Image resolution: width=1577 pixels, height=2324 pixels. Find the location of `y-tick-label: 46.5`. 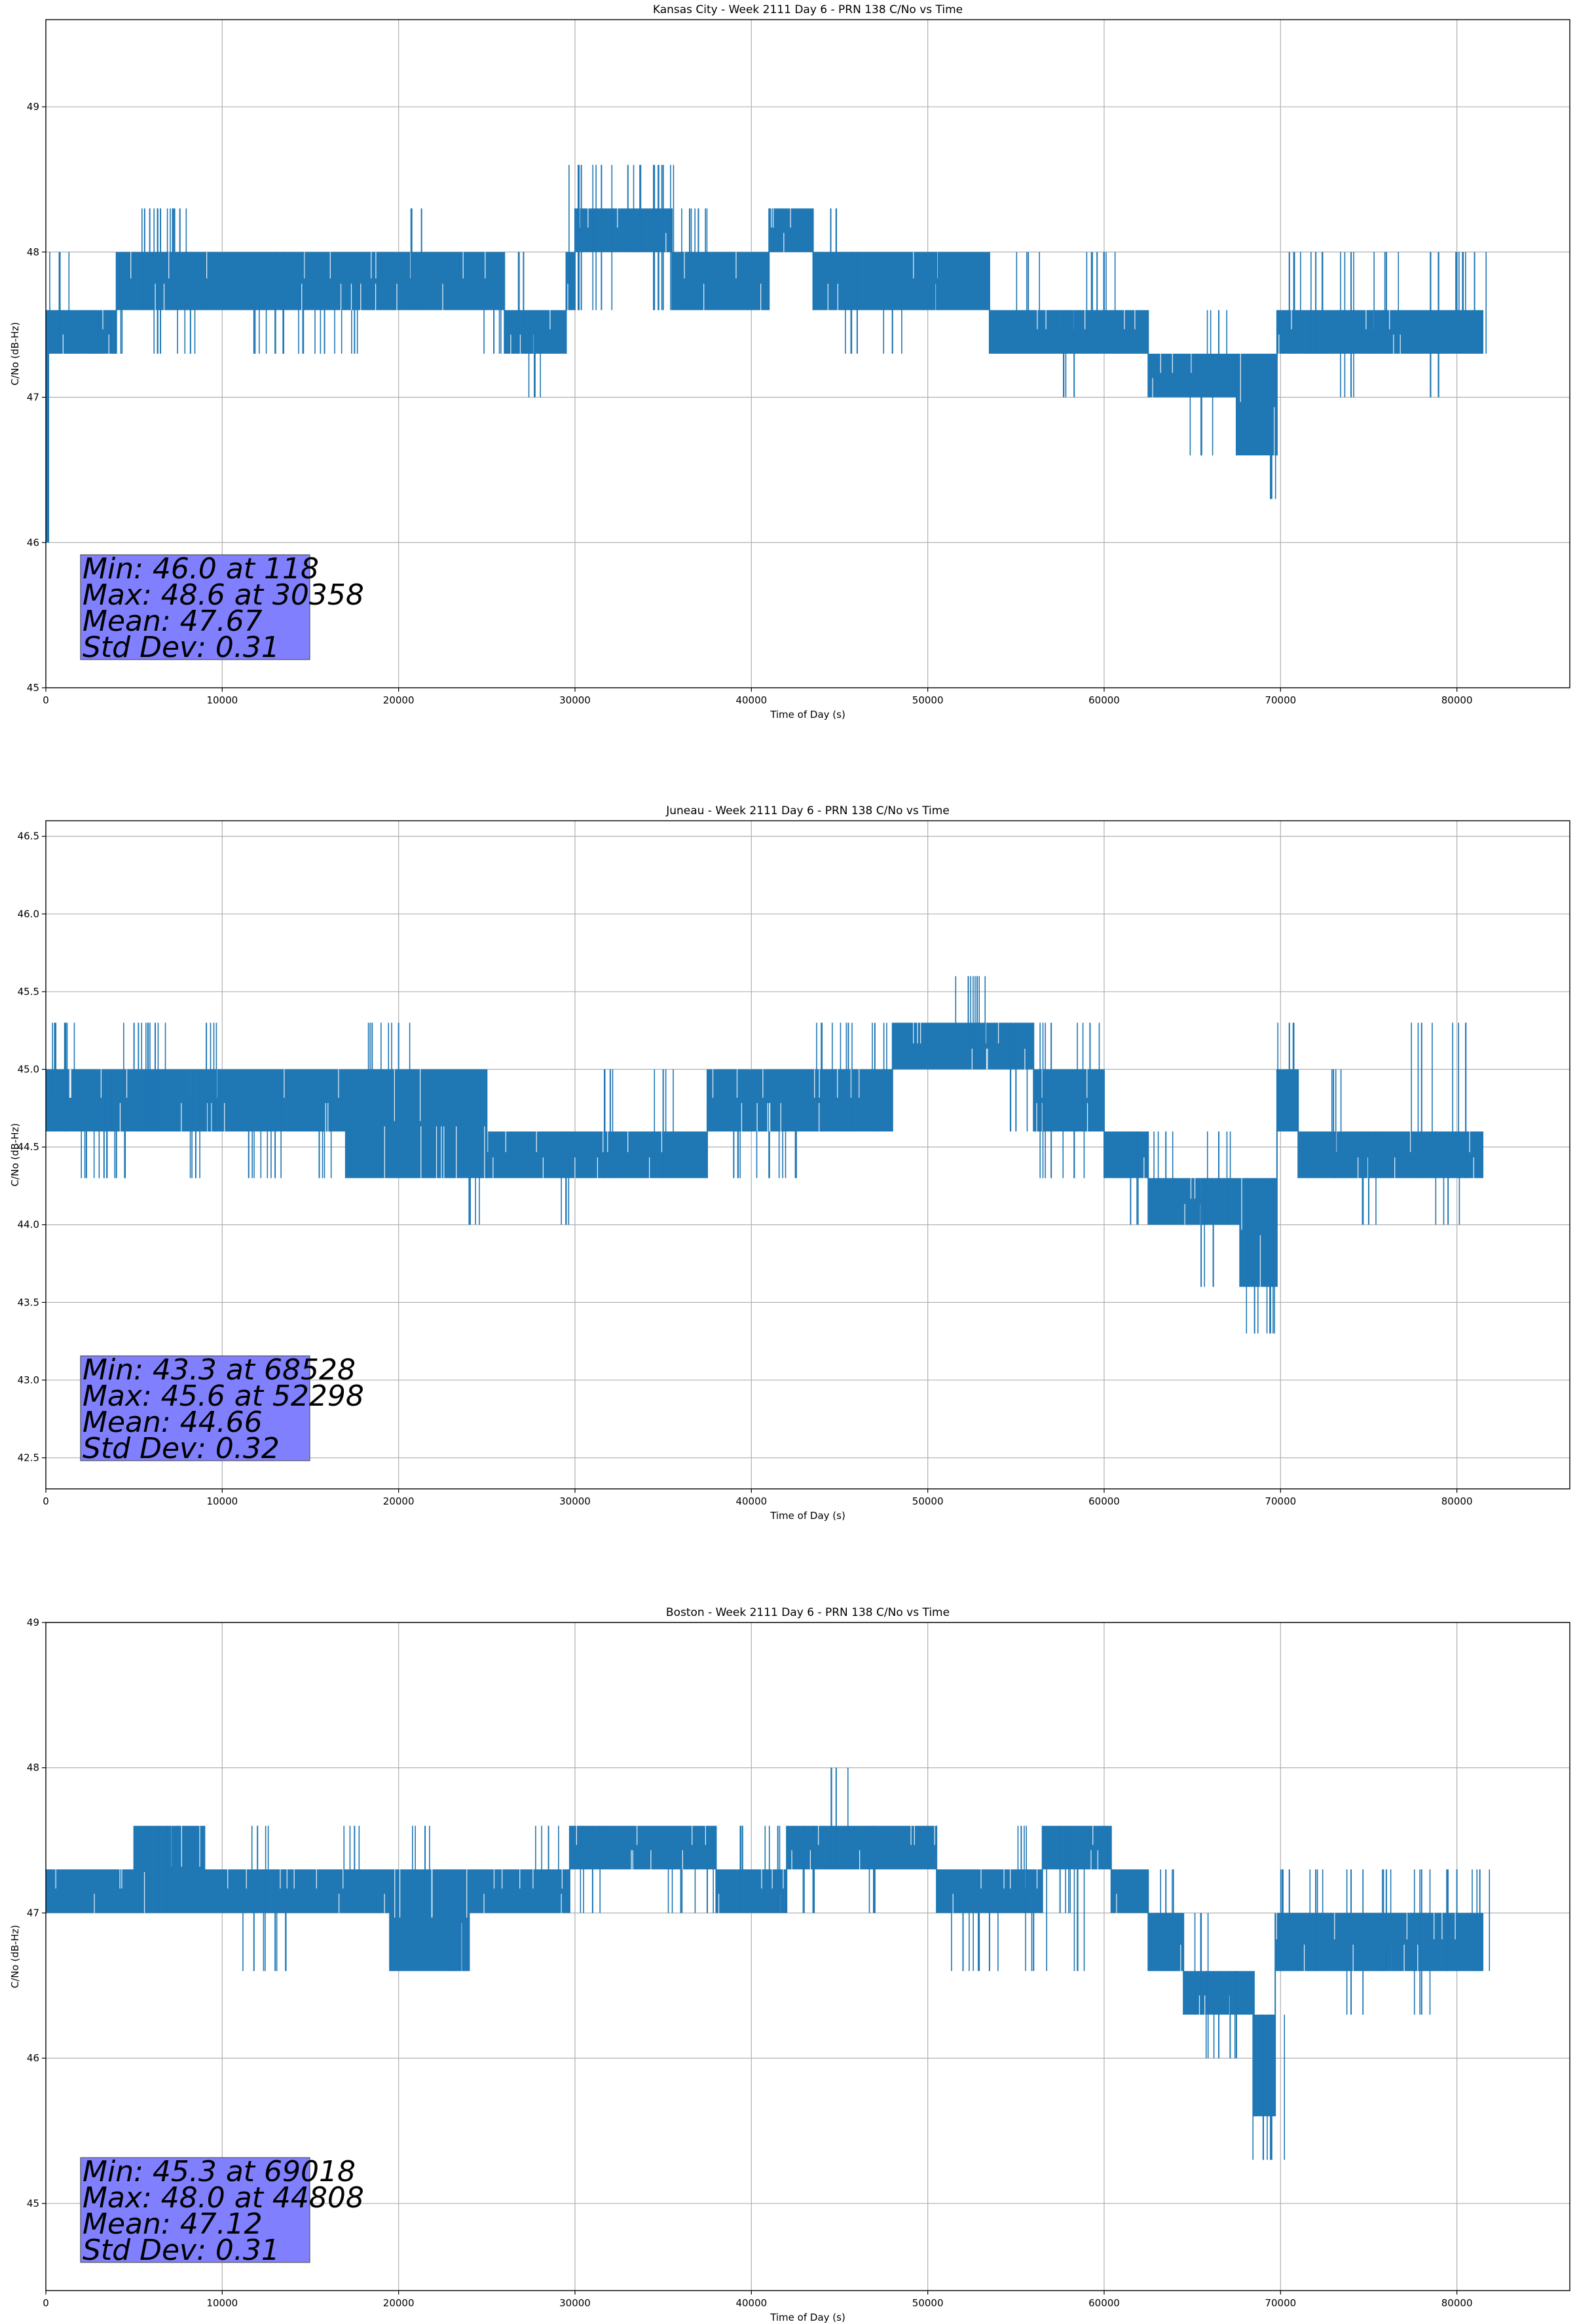

y-tick-label: 46.5 is located at coordinates (28, 836).